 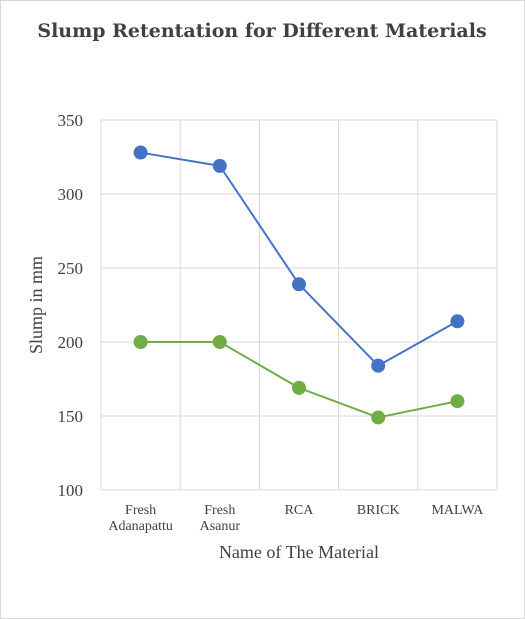 I want to click on x-tick-label: MALWA, so click(x=457, y=510).